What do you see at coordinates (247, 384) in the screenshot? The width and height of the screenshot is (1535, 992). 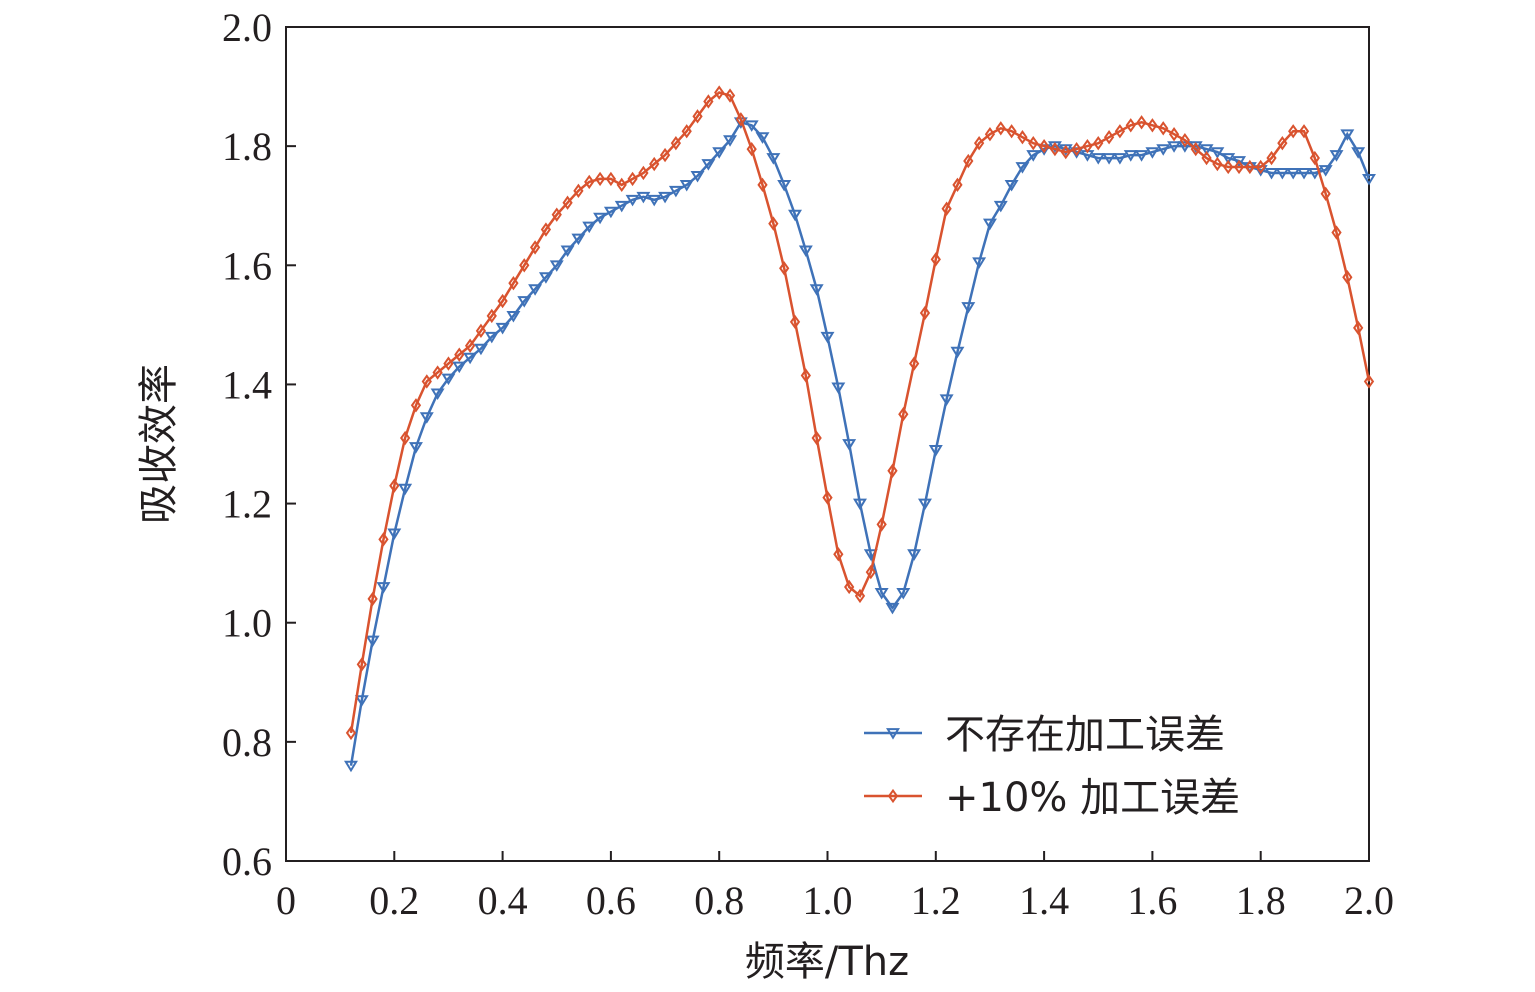 I see `y-tick-label: 1.4` at bounding box center [247, 384].